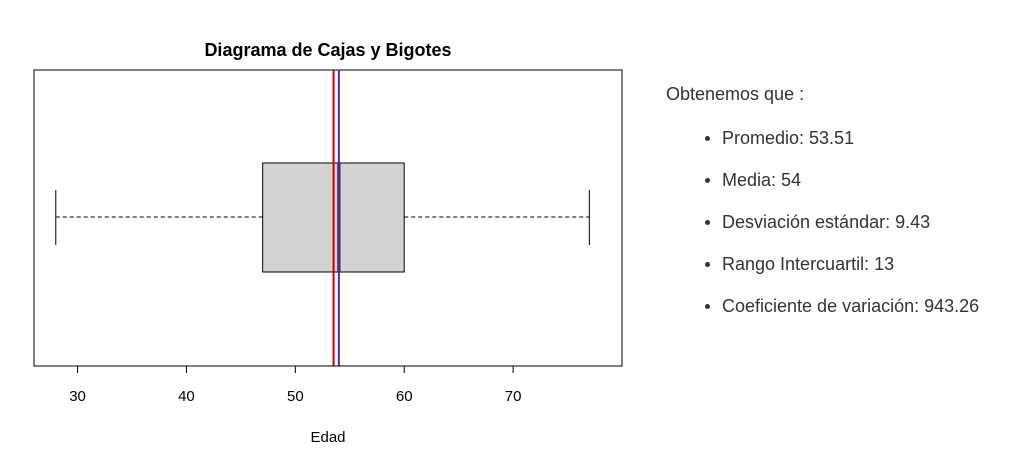 This screenshot has height=458, width=1020. What do you see at coordinates (735, 94) in the screenshot?
I see `summary-intro: Obtenemos que :` at bounding box center [735, 94].